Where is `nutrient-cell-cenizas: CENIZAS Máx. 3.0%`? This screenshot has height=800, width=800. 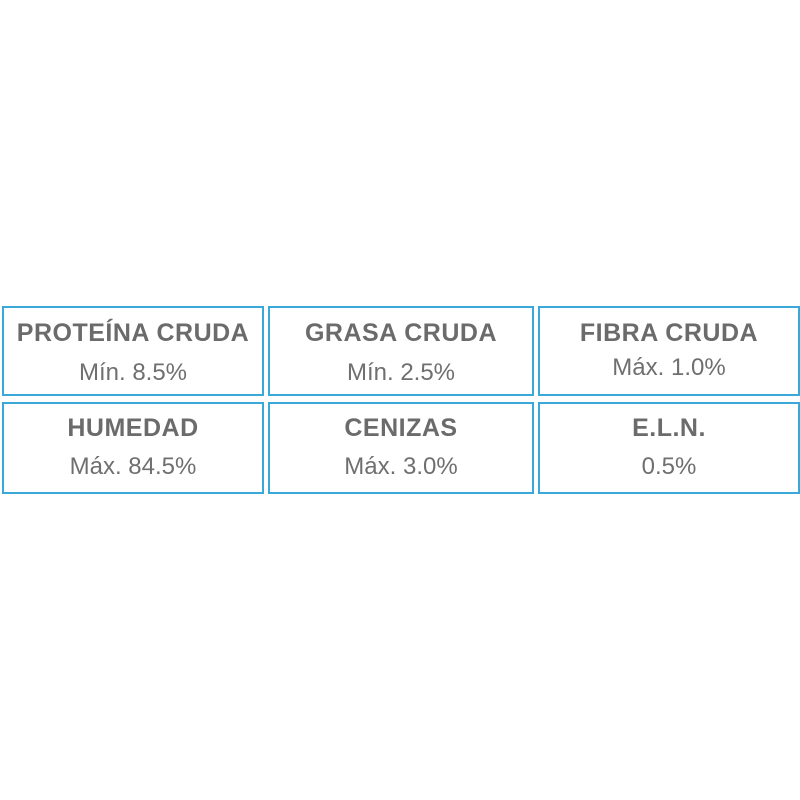 nutrient-cell-cenizas: CENIZAS Máx. 3.0% is located at coordinates (401, 448).